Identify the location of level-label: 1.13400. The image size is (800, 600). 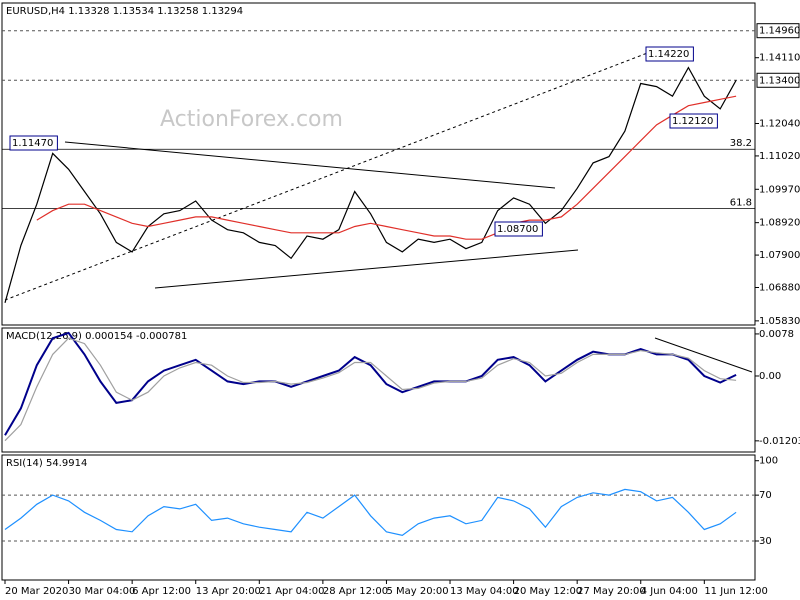
(779, 80).